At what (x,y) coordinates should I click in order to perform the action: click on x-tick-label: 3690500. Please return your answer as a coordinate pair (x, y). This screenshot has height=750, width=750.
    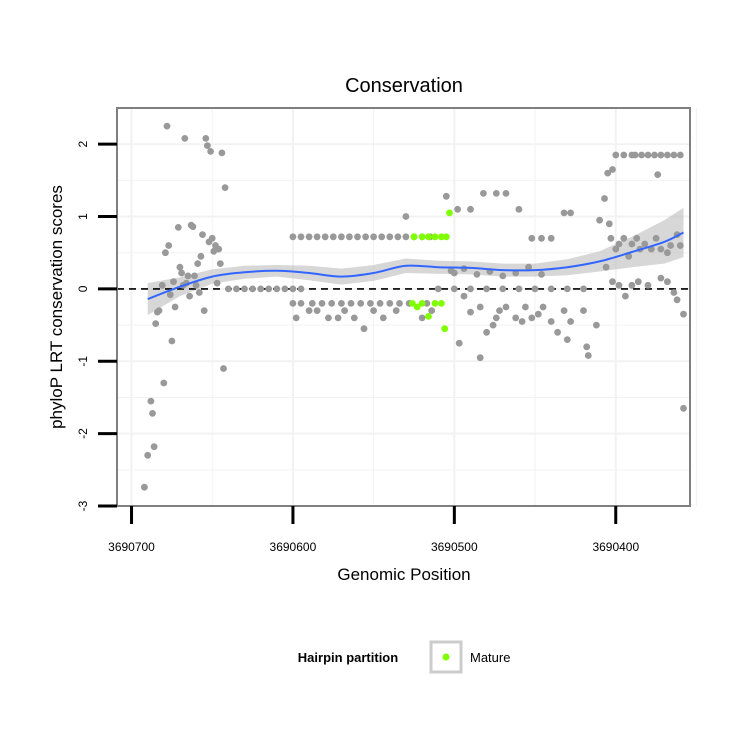
    Looking at the image, I should click on (454, 547).